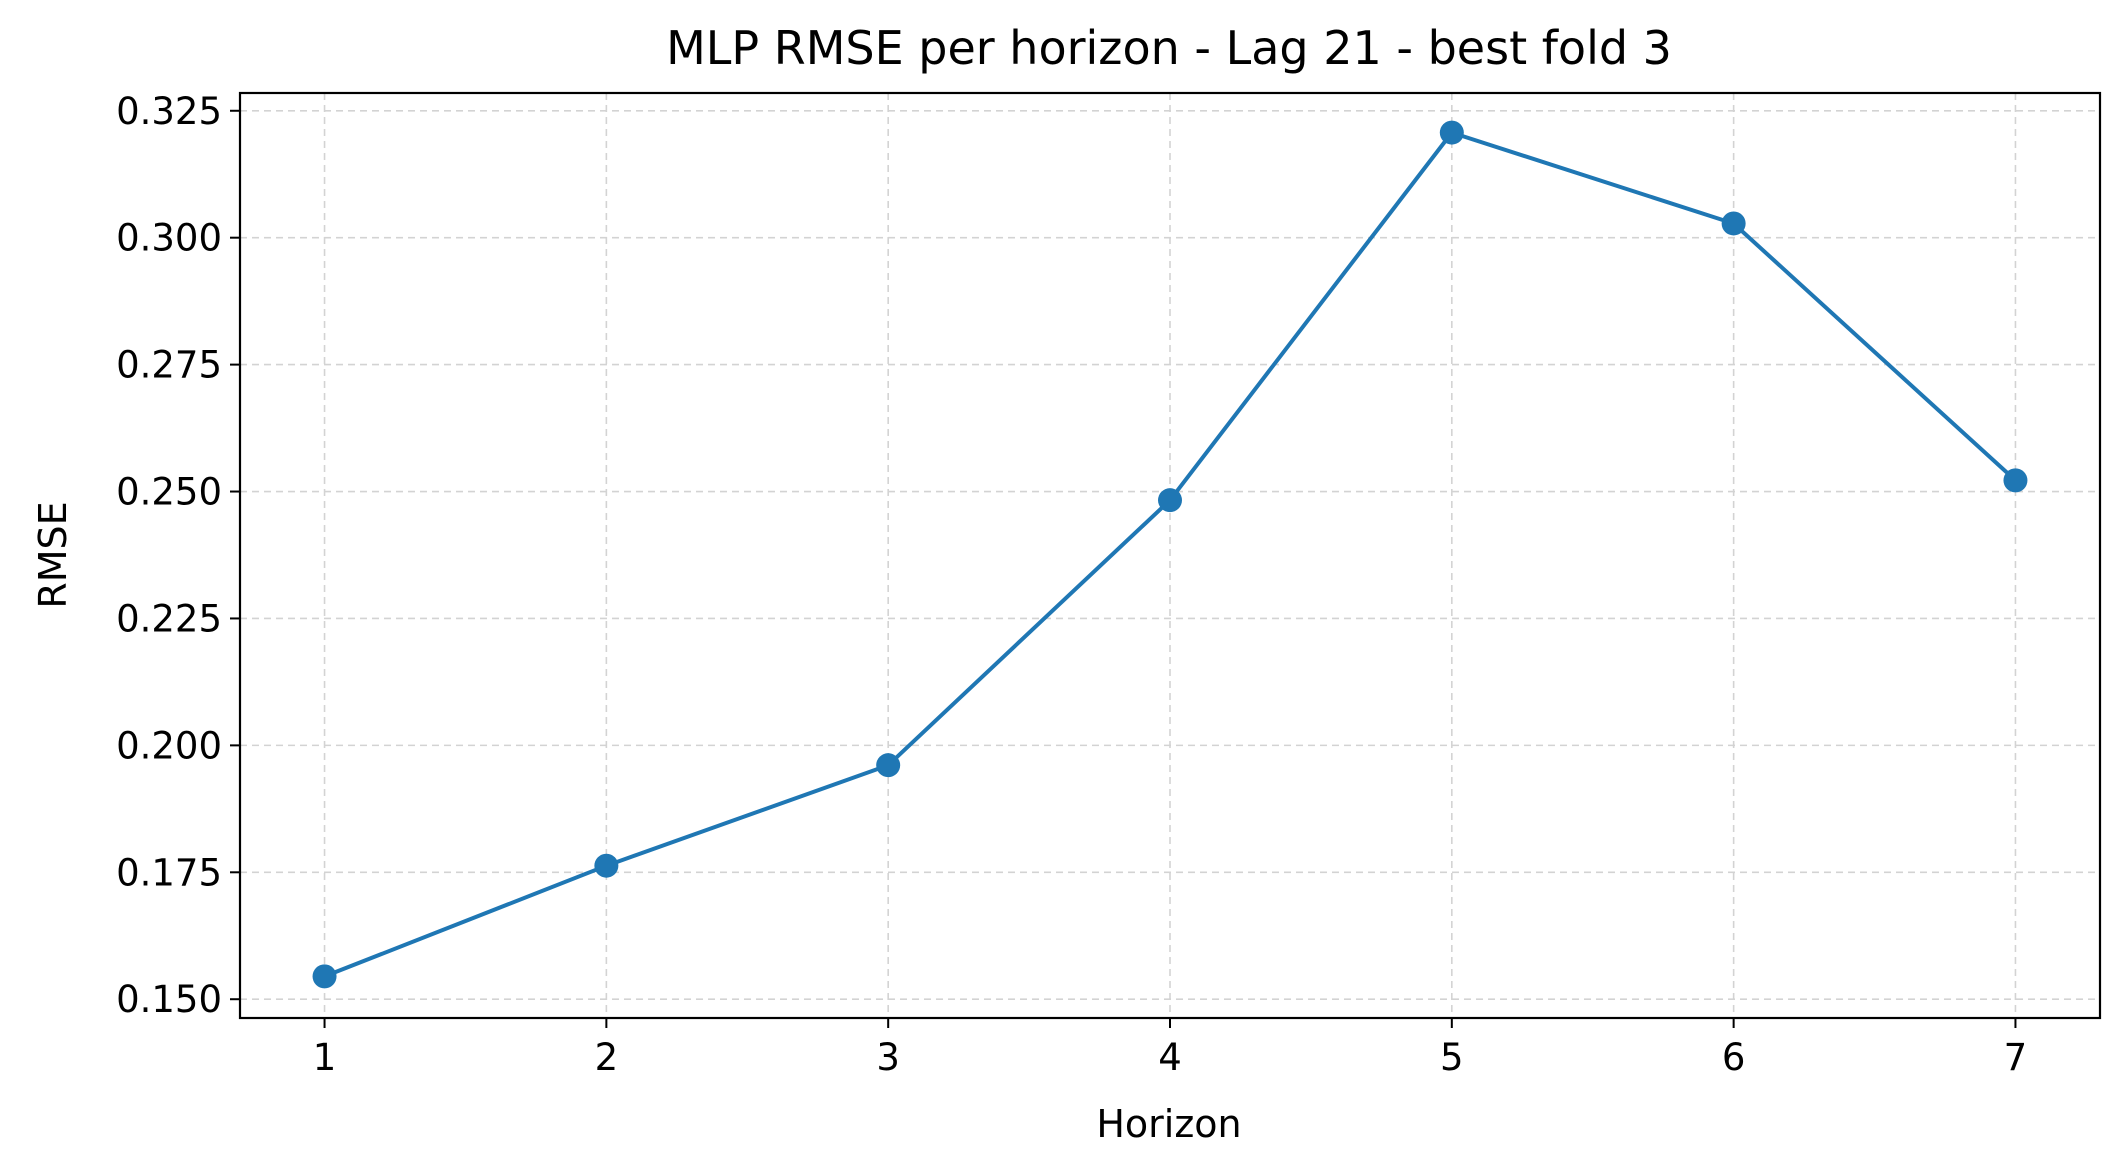 This screenshot has width=2127, height=1176. I want to click on x-tick-label: 1, so click(325, 1057).